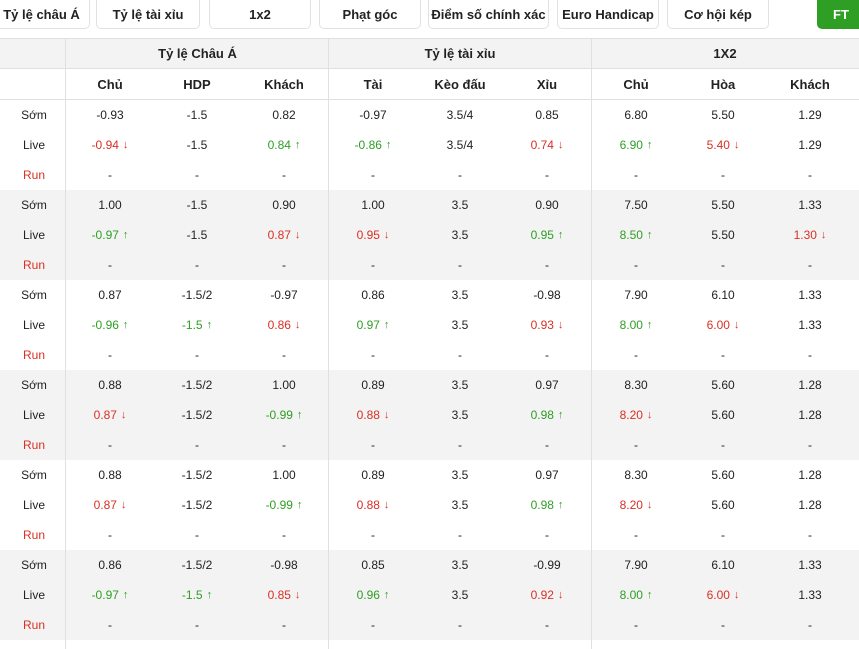  I want to click on odds-cell: -0.94 ↓, so click(110, 145).